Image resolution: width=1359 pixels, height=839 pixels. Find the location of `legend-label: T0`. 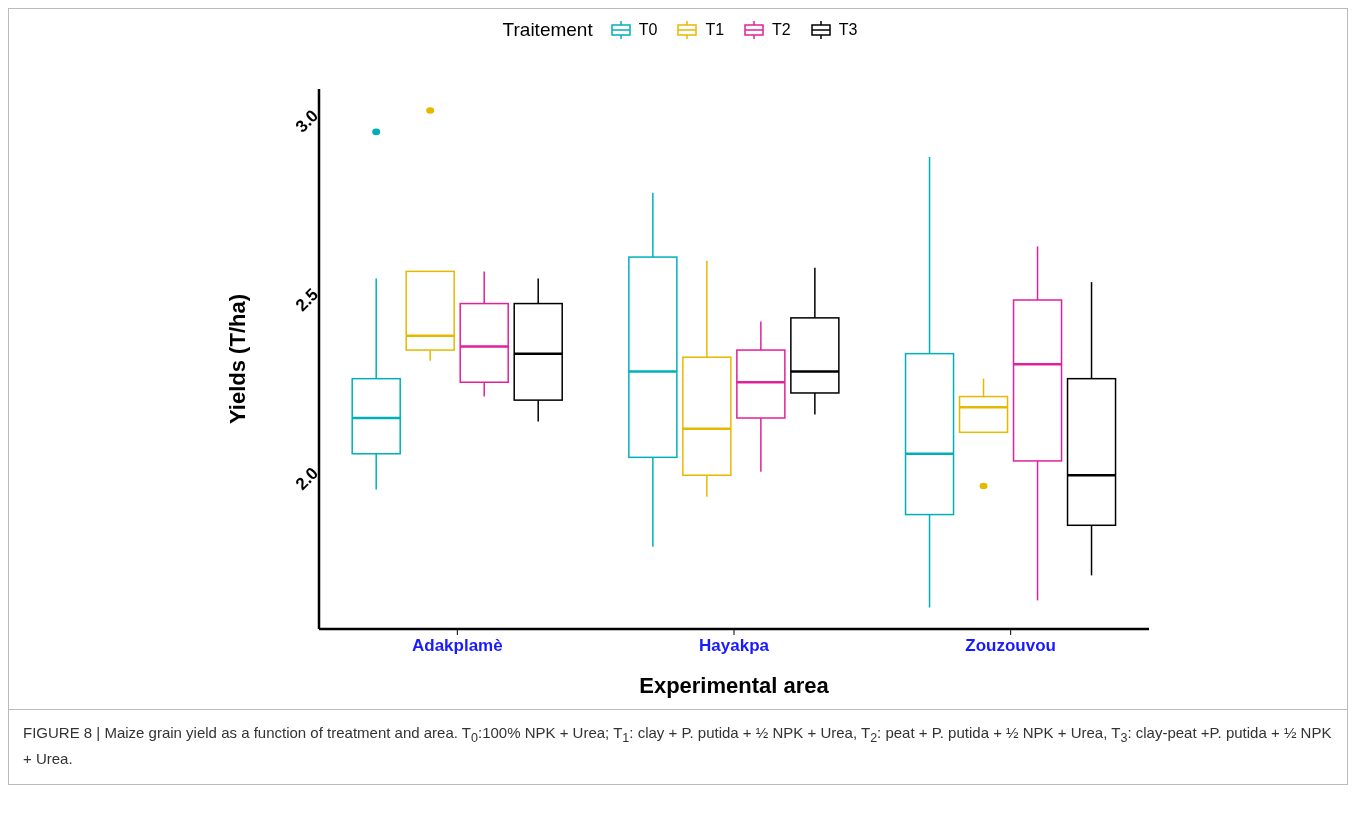

legend-label: T0 is located at coordinates (648, 30).